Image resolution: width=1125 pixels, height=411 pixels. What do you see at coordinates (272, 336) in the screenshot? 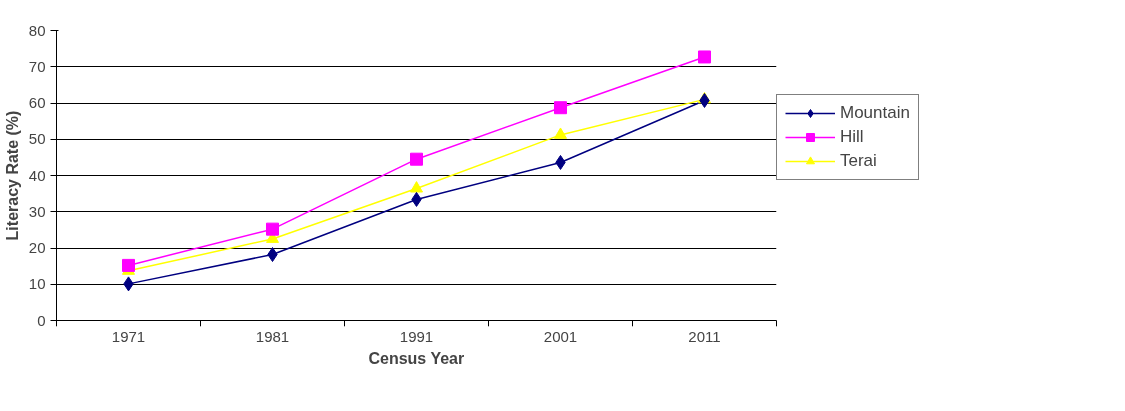
I see `x-tick-label: 1981` at bounding box center [272, 336].